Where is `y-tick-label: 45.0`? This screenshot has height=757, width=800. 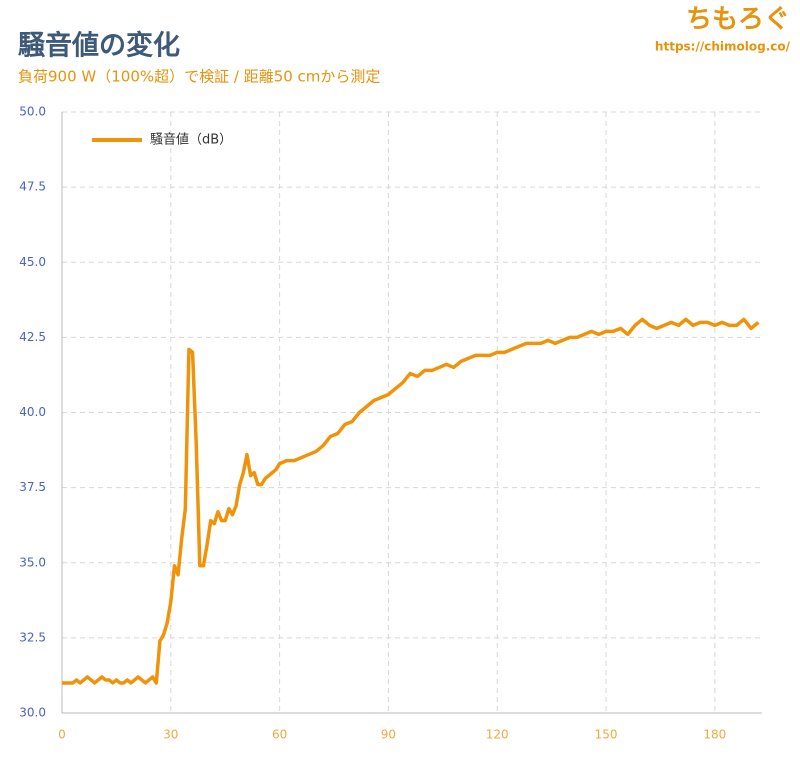 y-tick-label: 45.0 is located at coordinates (32, 262).